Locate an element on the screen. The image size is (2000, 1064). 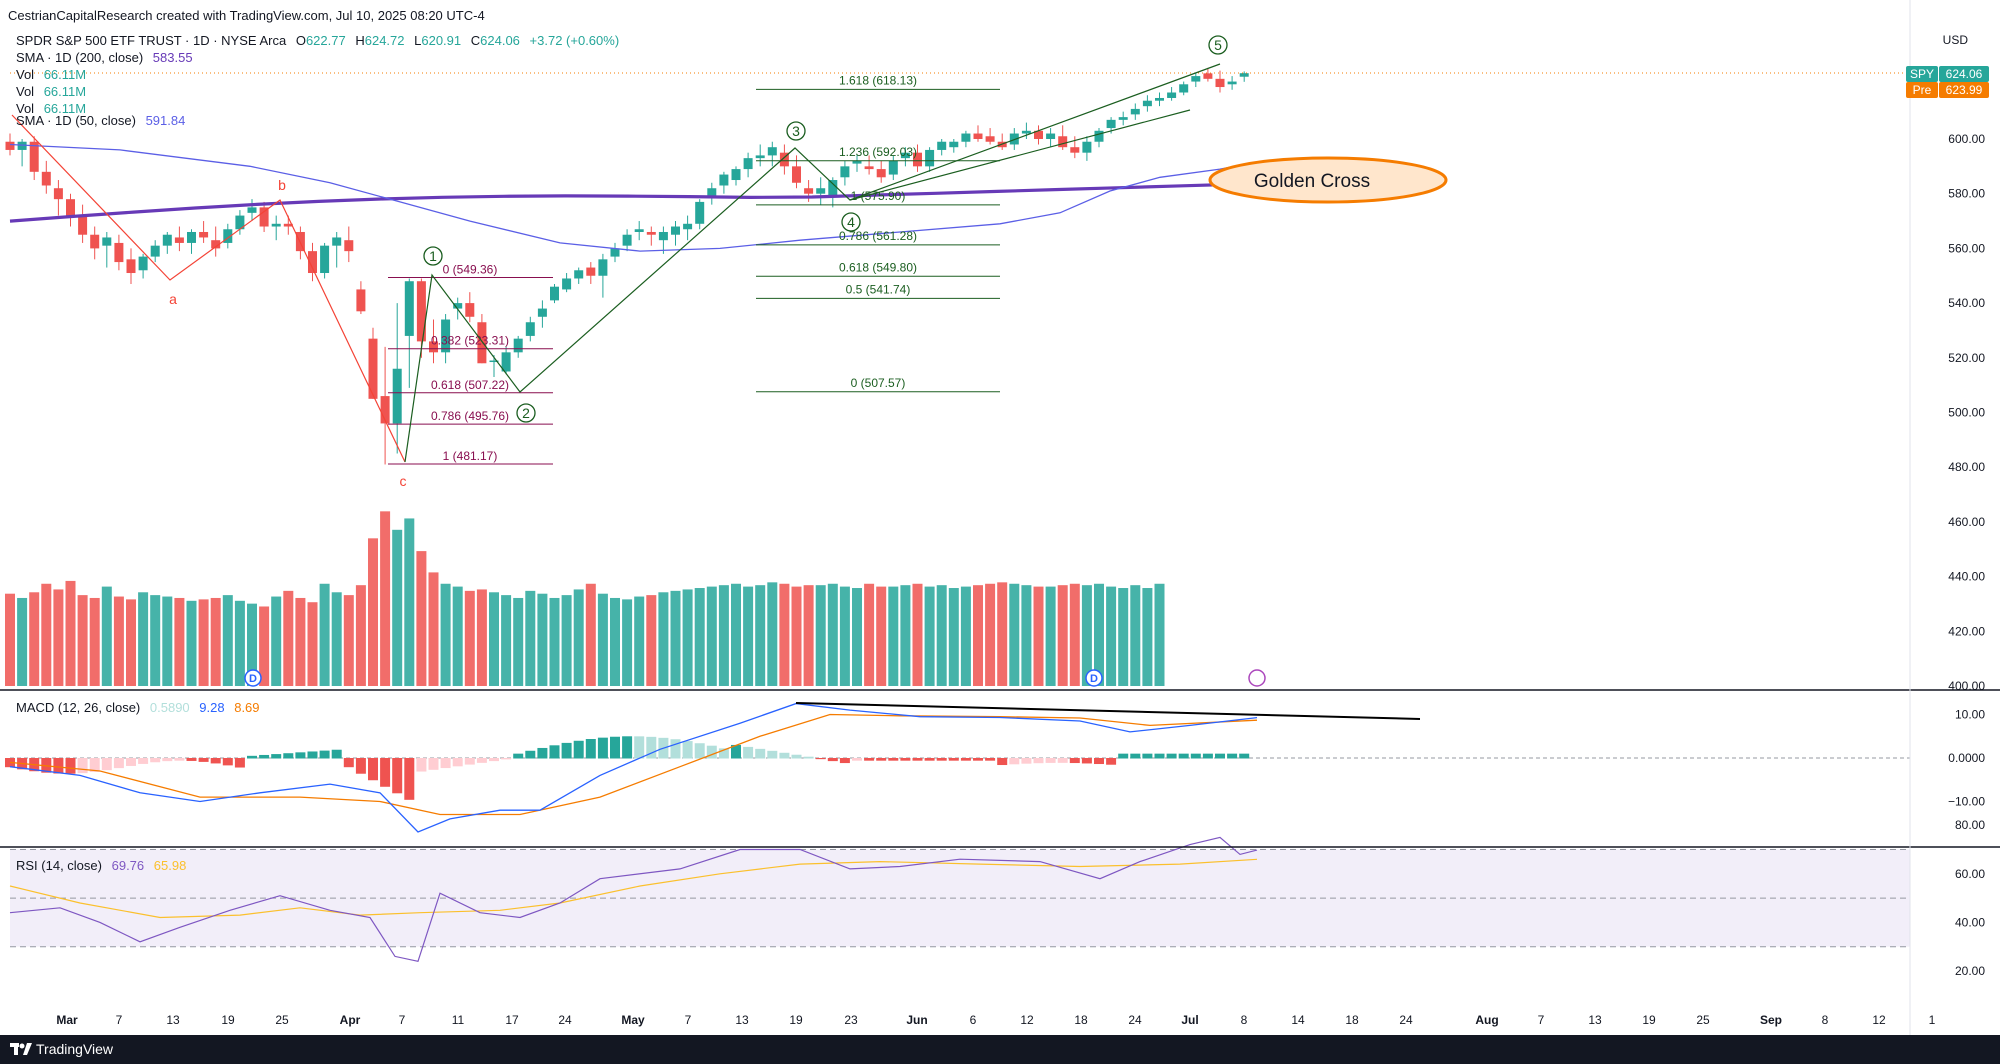
legend-rsi: RSI (14, close) 69.76 65.98 is located at coordinates (101, 865).